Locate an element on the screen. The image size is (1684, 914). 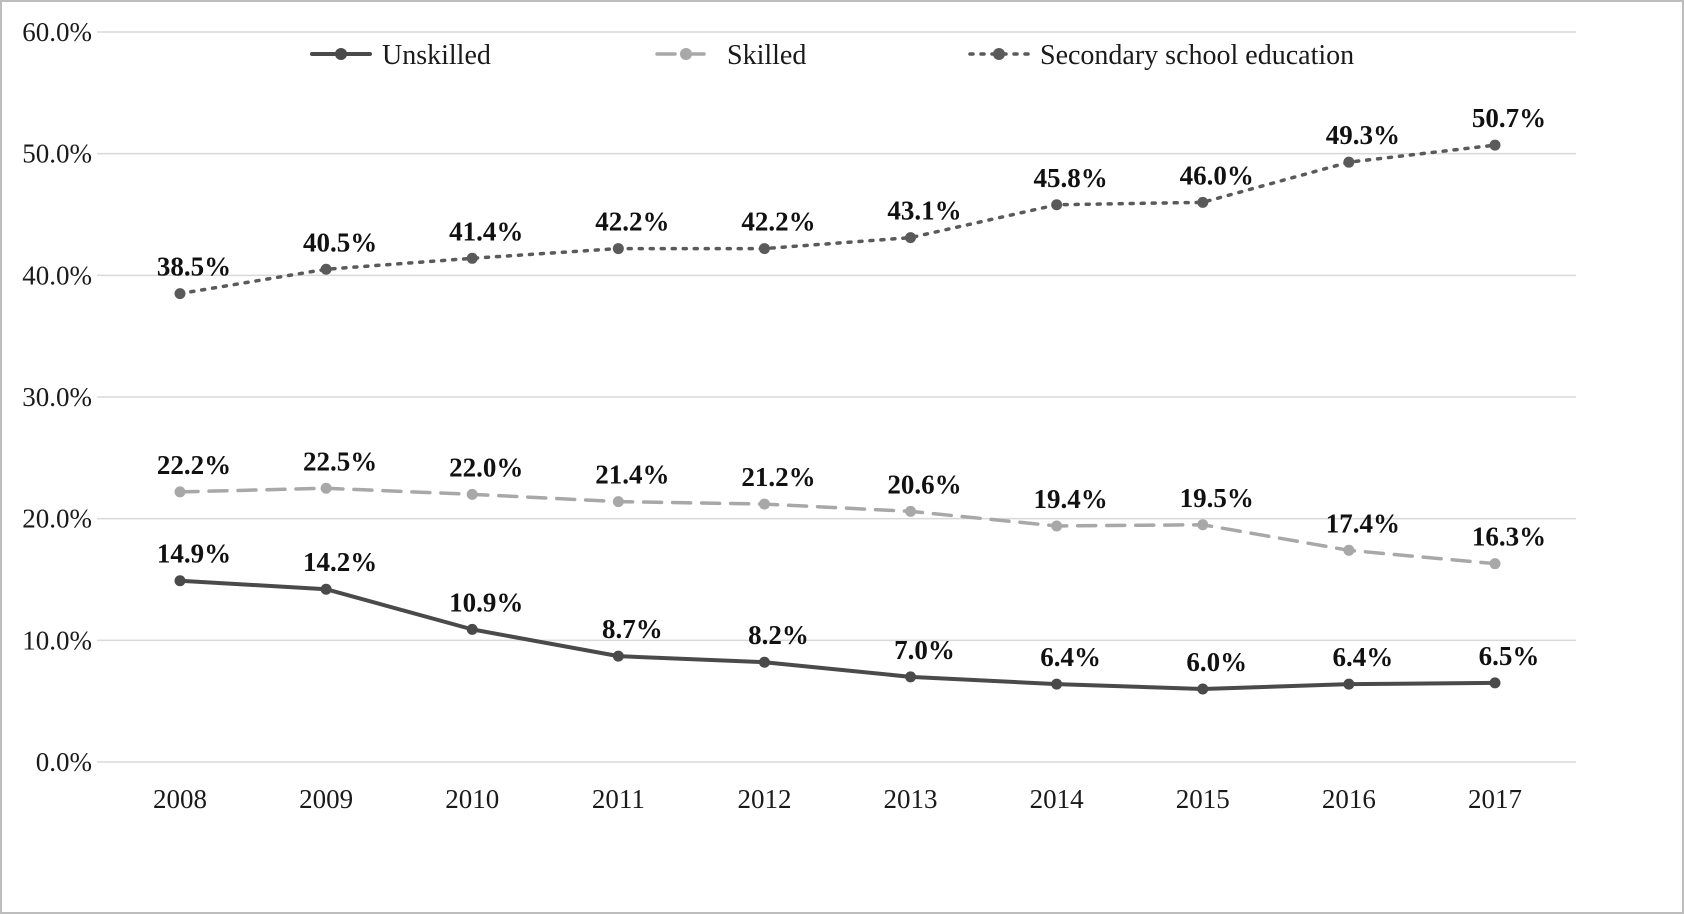
data-point-label: 14.2% is located at coordinates (340, 562).